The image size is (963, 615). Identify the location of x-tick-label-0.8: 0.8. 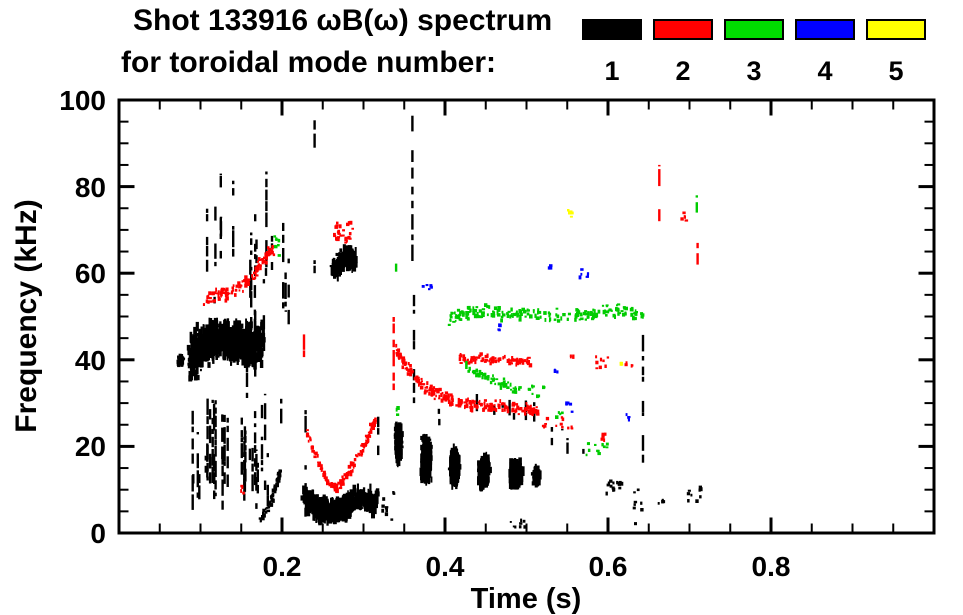
(771, 566).